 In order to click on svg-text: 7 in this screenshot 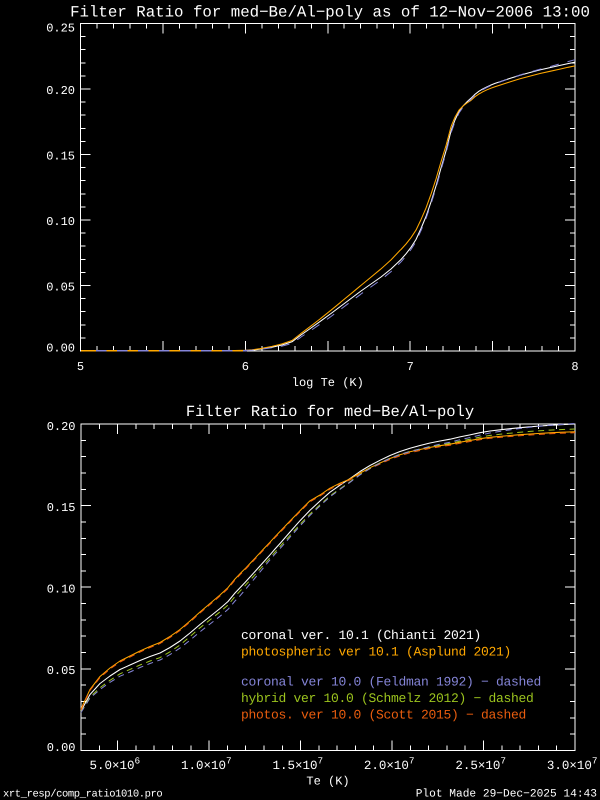, I will do `click(410, 367)`.